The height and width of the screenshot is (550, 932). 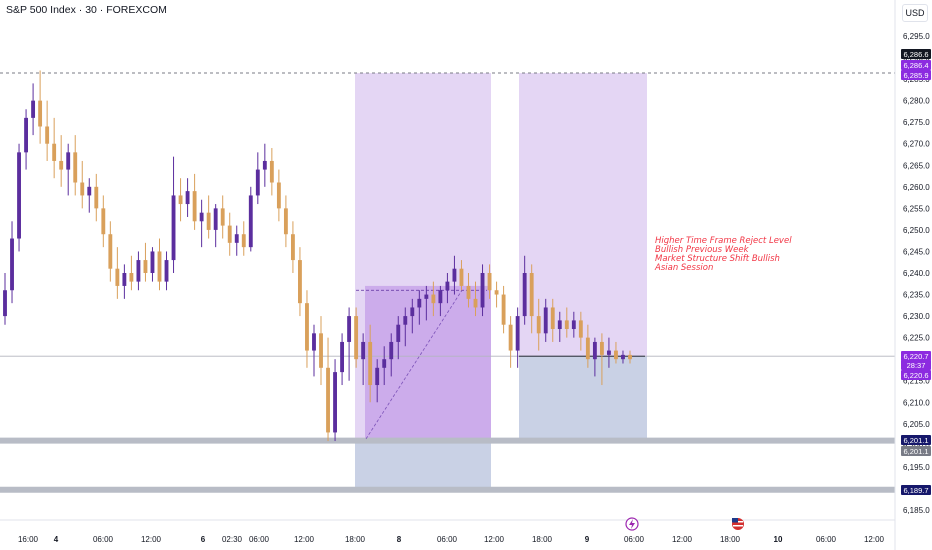 I want to click on currency-button: USD, so click(x=915, y=13).